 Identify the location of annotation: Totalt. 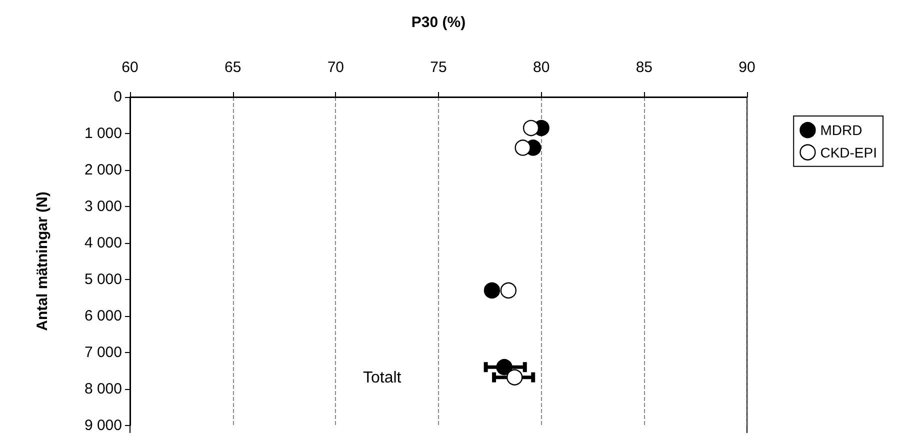
(382, 378).